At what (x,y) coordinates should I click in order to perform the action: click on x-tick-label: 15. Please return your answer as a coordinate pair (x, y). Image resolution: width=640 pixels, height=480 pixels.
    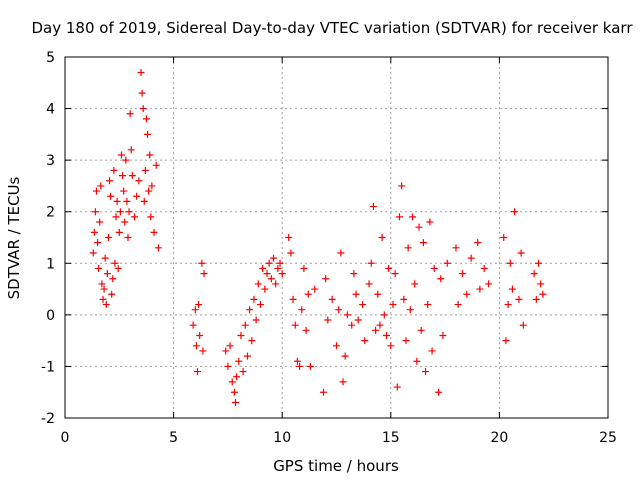
    Looking at the image, I should click on (391, 438).